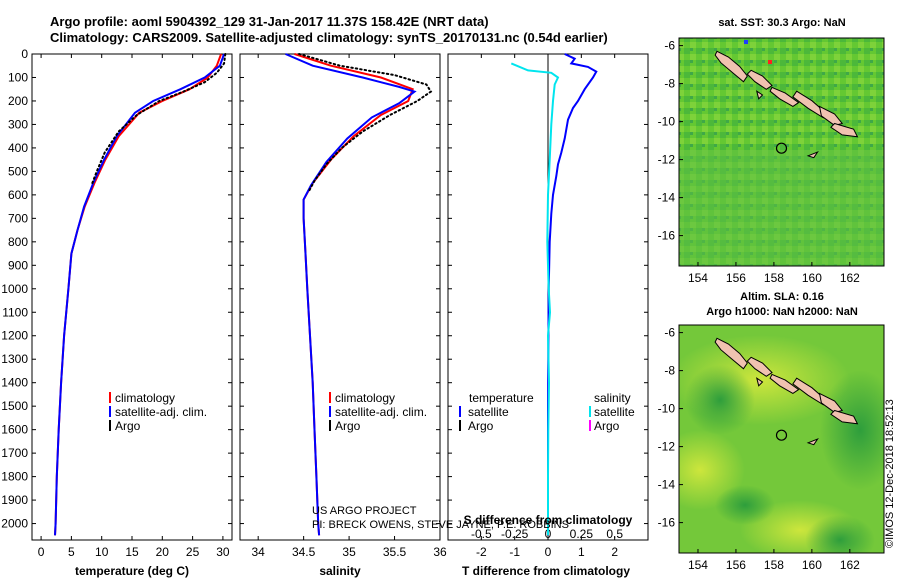  Describe the element at coordinates (890, 473) in the screenshot. I see `imos-timestamp: ©IMOS 12-Dec-2018 18:52:13` at that location.